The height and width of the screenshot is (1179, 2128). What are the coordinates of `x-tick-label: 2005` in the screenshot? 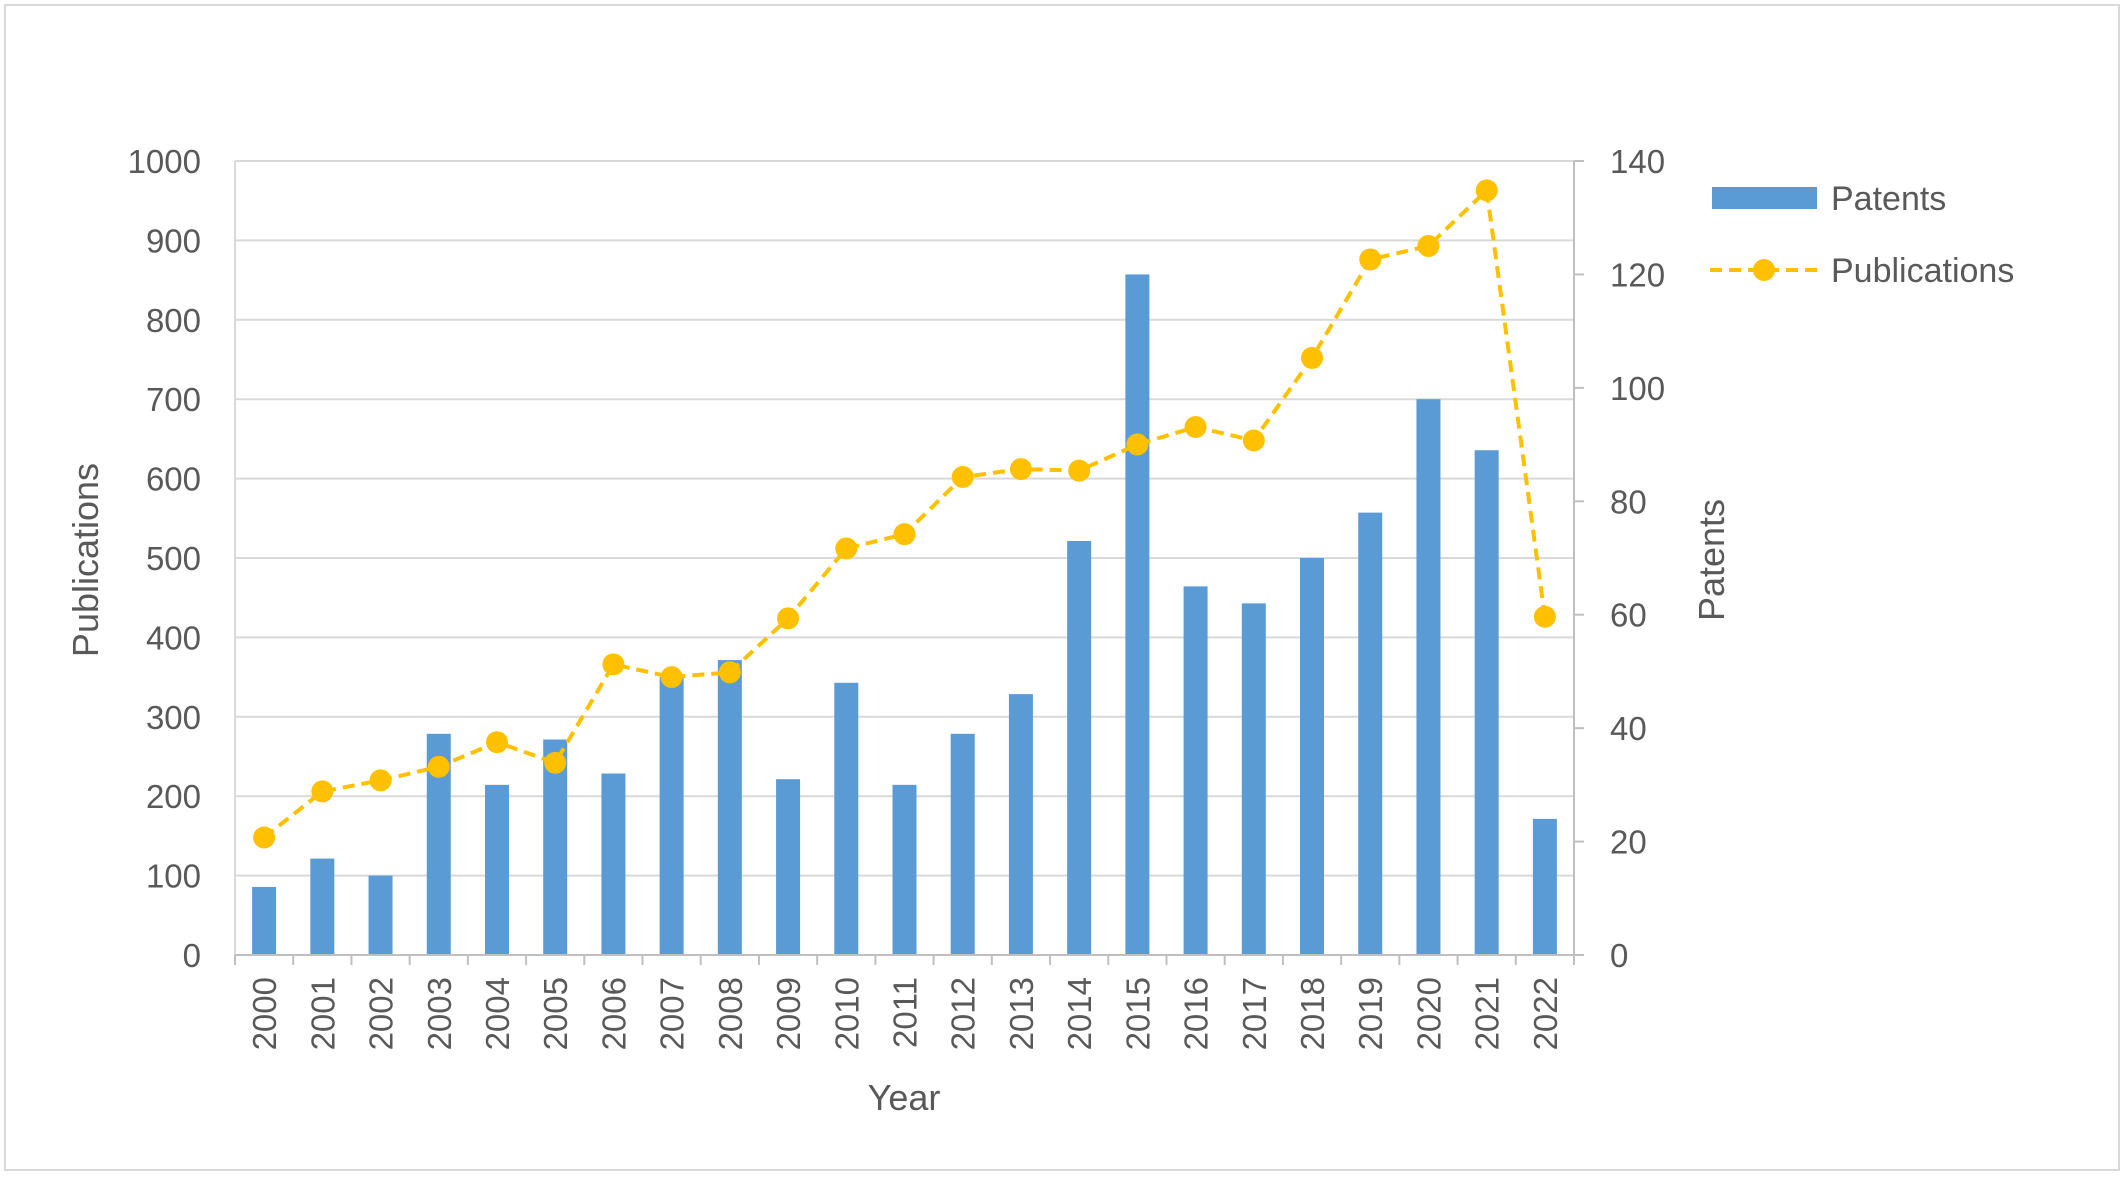 It's located at (555, 1013).